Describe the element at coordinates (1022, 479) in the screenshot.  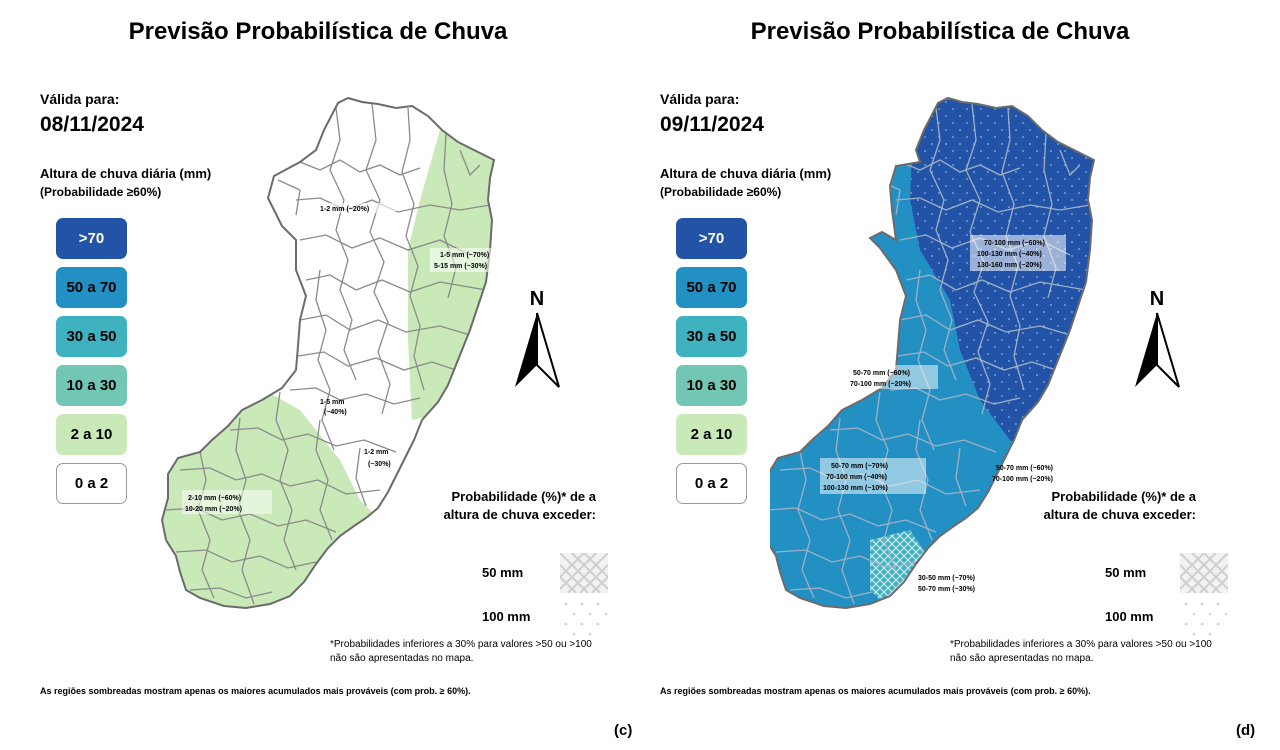
I see `map-label-coast-2: 70-100 mm (~20%)` at that location.